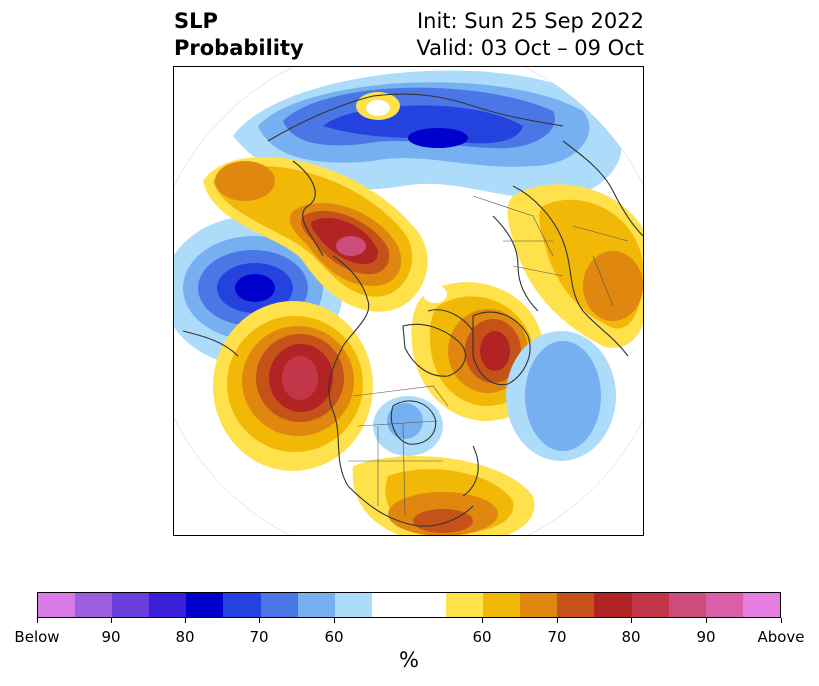 The width and height of the screenshot is (819, 686). What do you see at coordinates (561, 396) in the screenshot?
I see `negative-anomaly-atlantic` at bounding box center [561, 396].